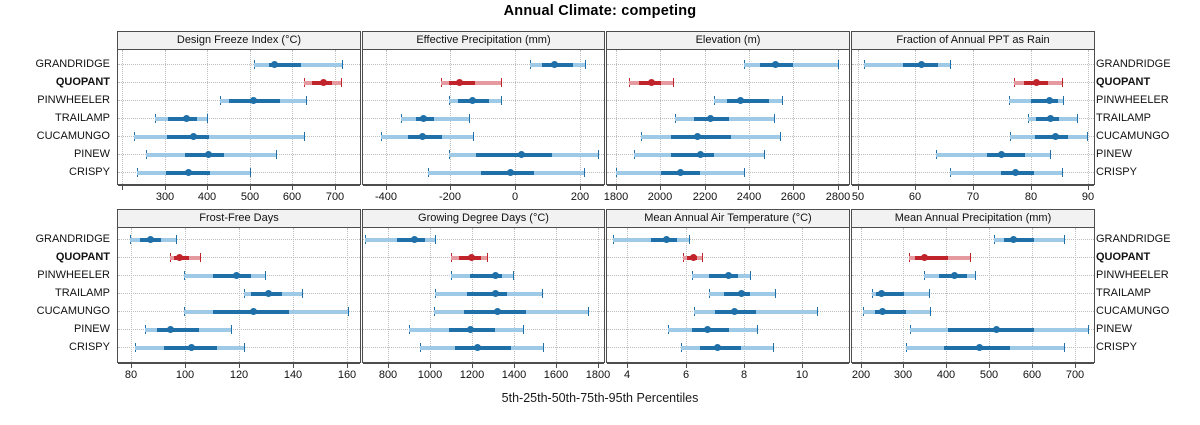 The height and width of the screenshot is (425, 1200). What do you see at coordinates (170, 329) in the screenshot?
I see `median-dot-frost-free-days-pinew` at bounding box center [170, 329].